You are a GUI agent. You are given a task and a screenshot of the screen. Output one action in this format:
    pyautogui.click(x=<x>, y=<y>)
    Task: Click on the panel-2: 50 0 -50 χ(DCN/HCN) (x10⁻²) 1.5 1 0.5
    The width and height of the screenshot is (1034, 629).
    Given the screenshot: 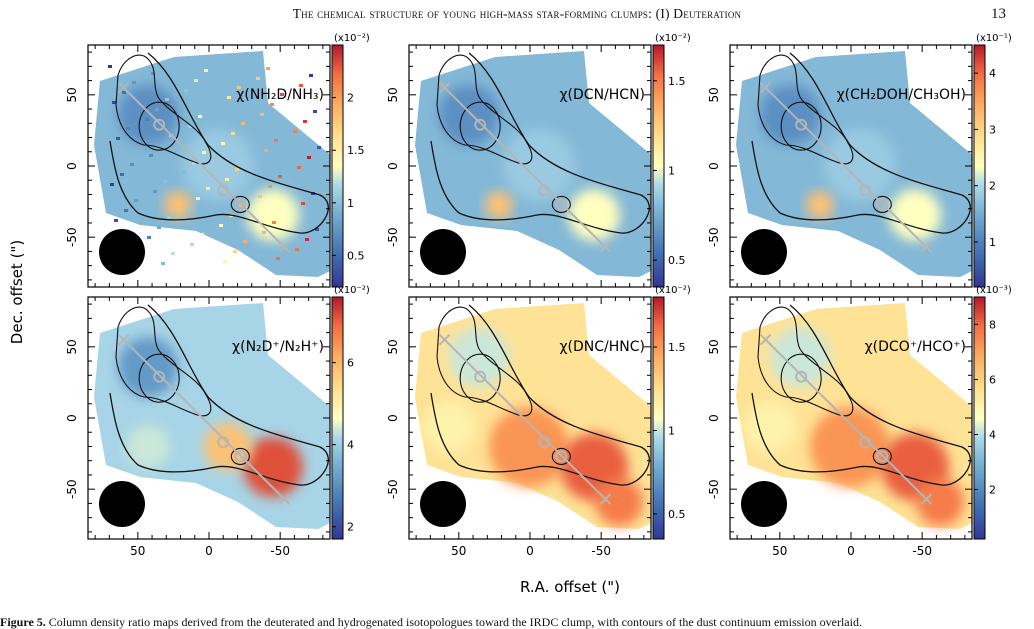 What is the action you would take?
    pyautogui.click(x=538, y=160)
    